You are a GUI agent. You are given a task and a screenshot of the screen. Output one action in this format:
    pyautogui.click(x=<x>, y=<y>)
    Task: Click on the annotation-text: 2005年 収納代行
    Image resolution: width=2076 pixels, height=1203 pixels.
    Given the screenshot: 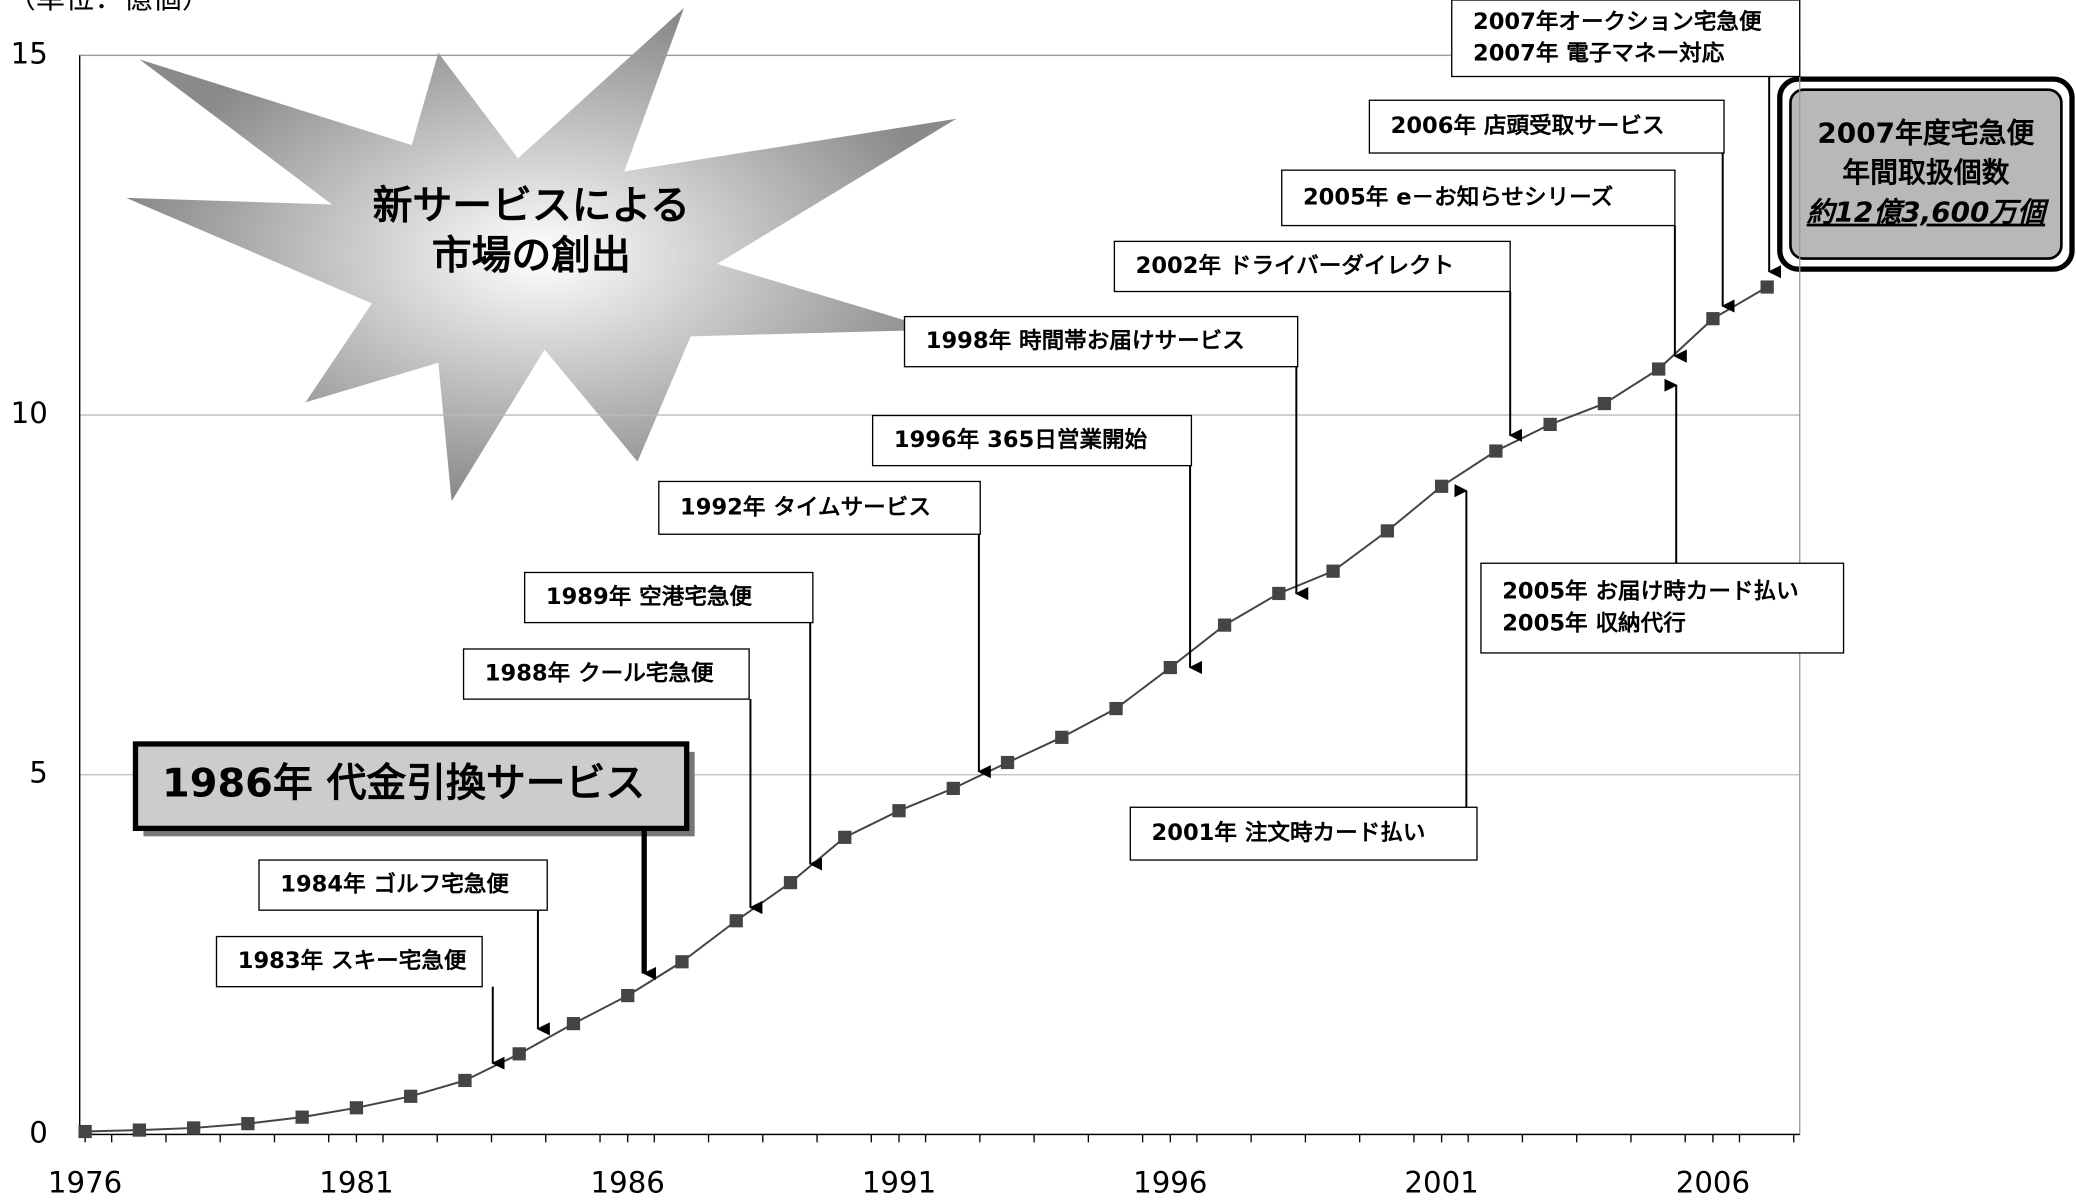 What is the action you would take?
    pyautogui.click(x=1594, y=622)
    